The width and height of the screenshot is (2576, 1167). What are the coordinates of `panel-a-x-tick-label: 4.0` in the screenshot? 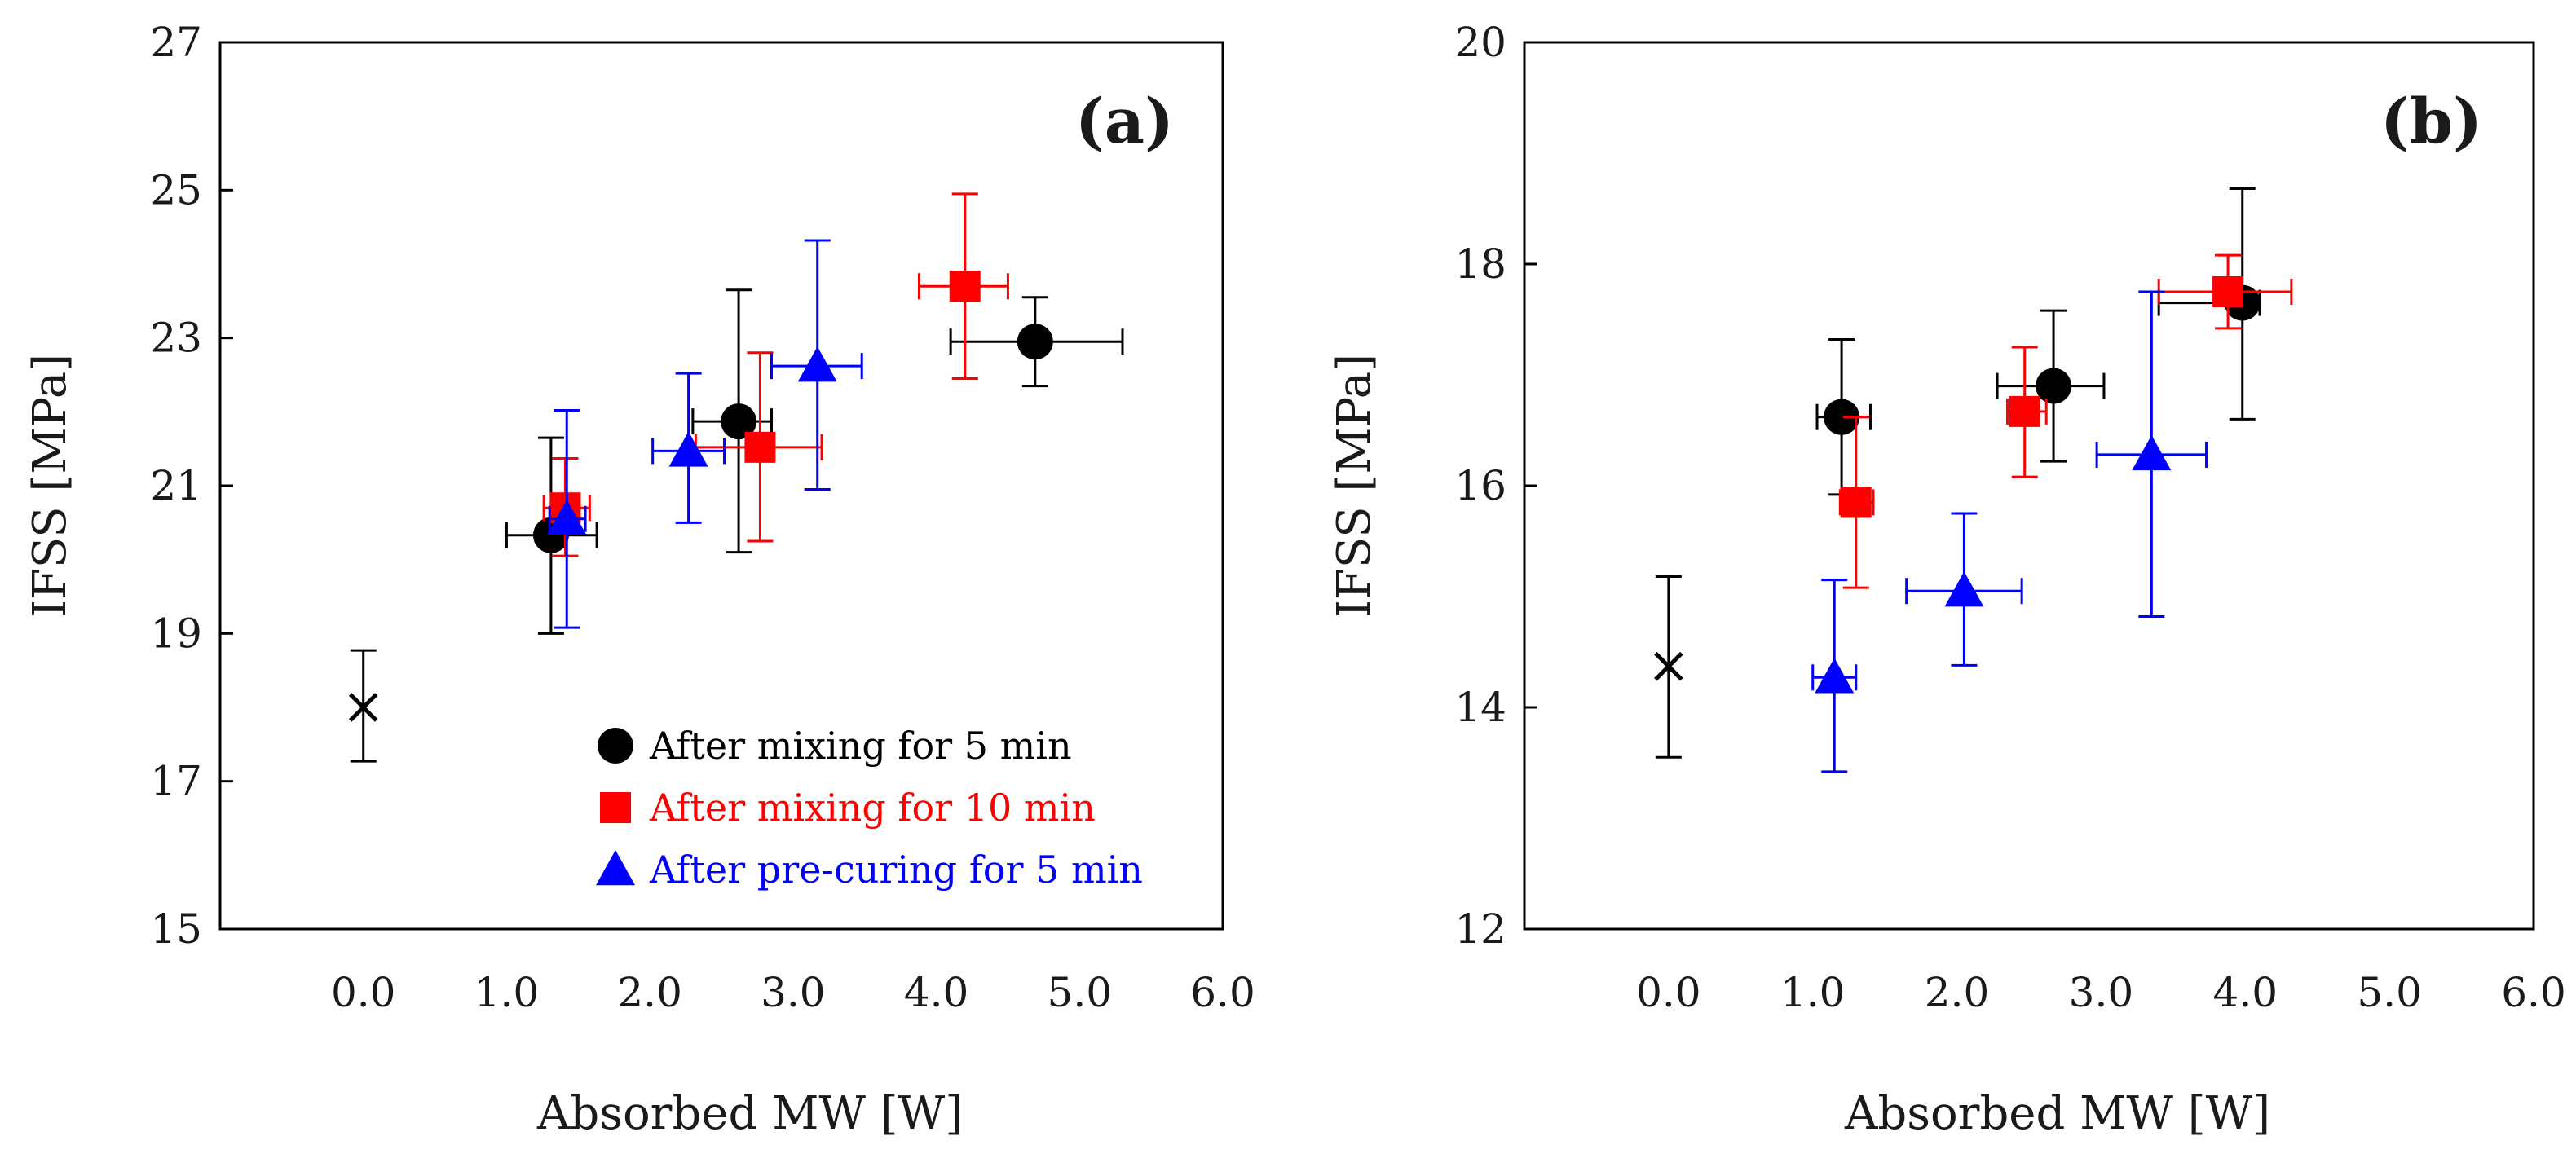 It's located at (936, 993).